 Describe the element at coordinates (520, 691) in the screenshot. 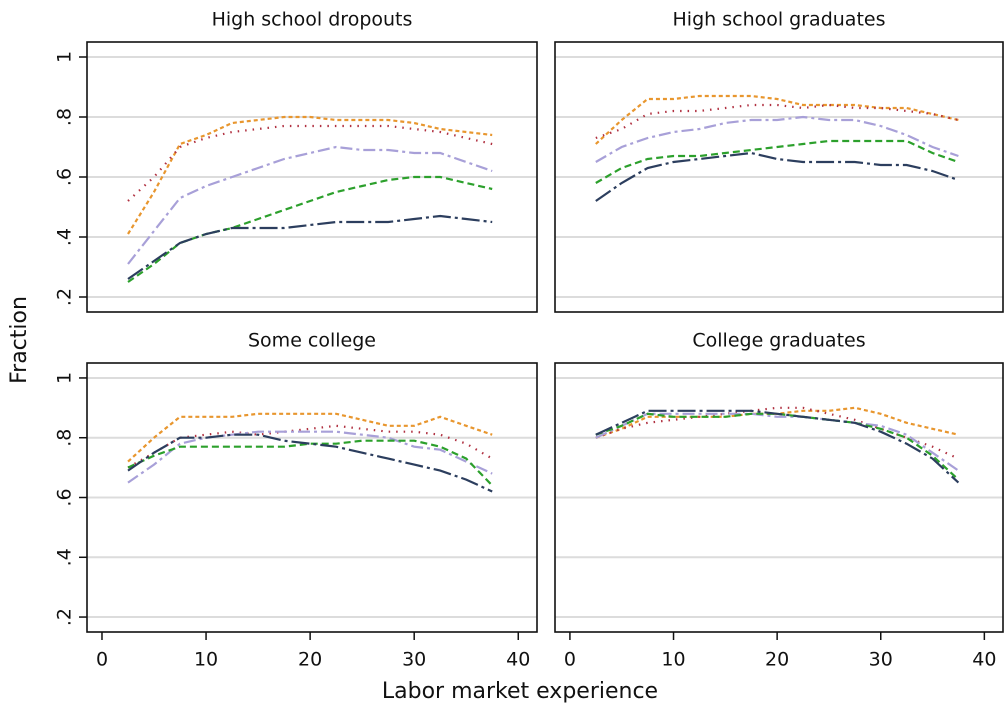

I see `x-axis-label: Labor market experience` at that location.